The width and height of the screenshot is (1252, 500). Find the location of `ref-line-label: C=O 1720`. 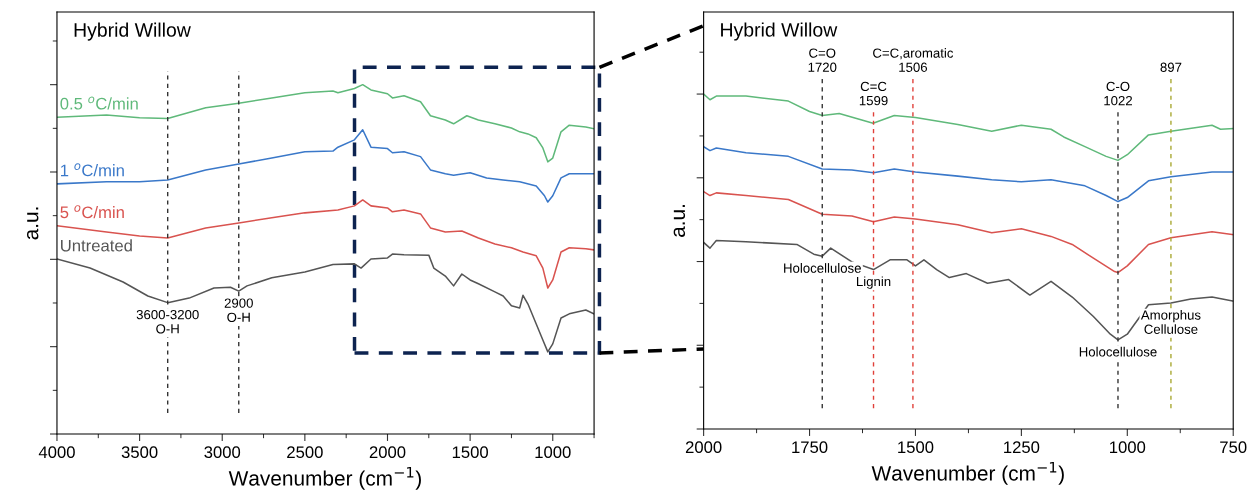

ref-line-label: C=O 1720 is located at coordinates (822, 60).